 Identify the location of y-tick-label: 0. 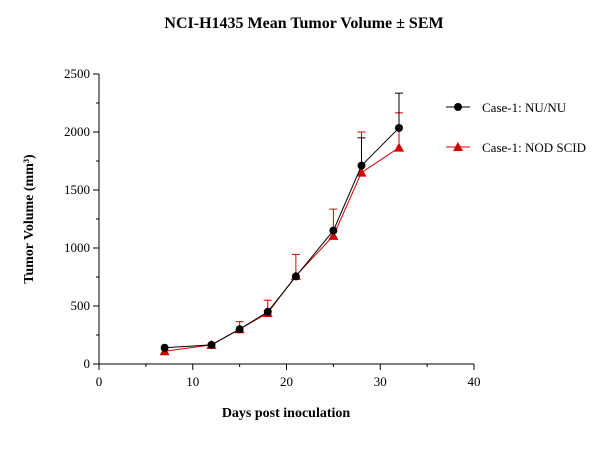
(87, 363).